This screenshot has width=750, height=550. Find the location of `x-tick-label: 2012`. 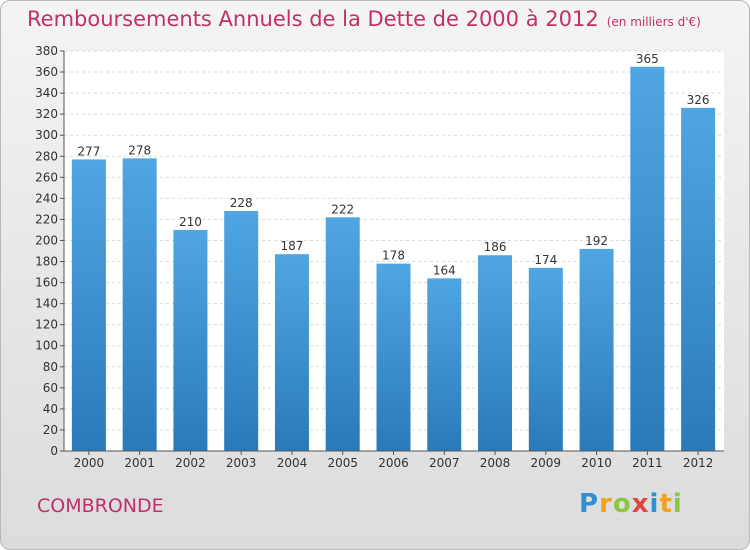

x-tick-label: 2012 is located at coordinates (698, 463).